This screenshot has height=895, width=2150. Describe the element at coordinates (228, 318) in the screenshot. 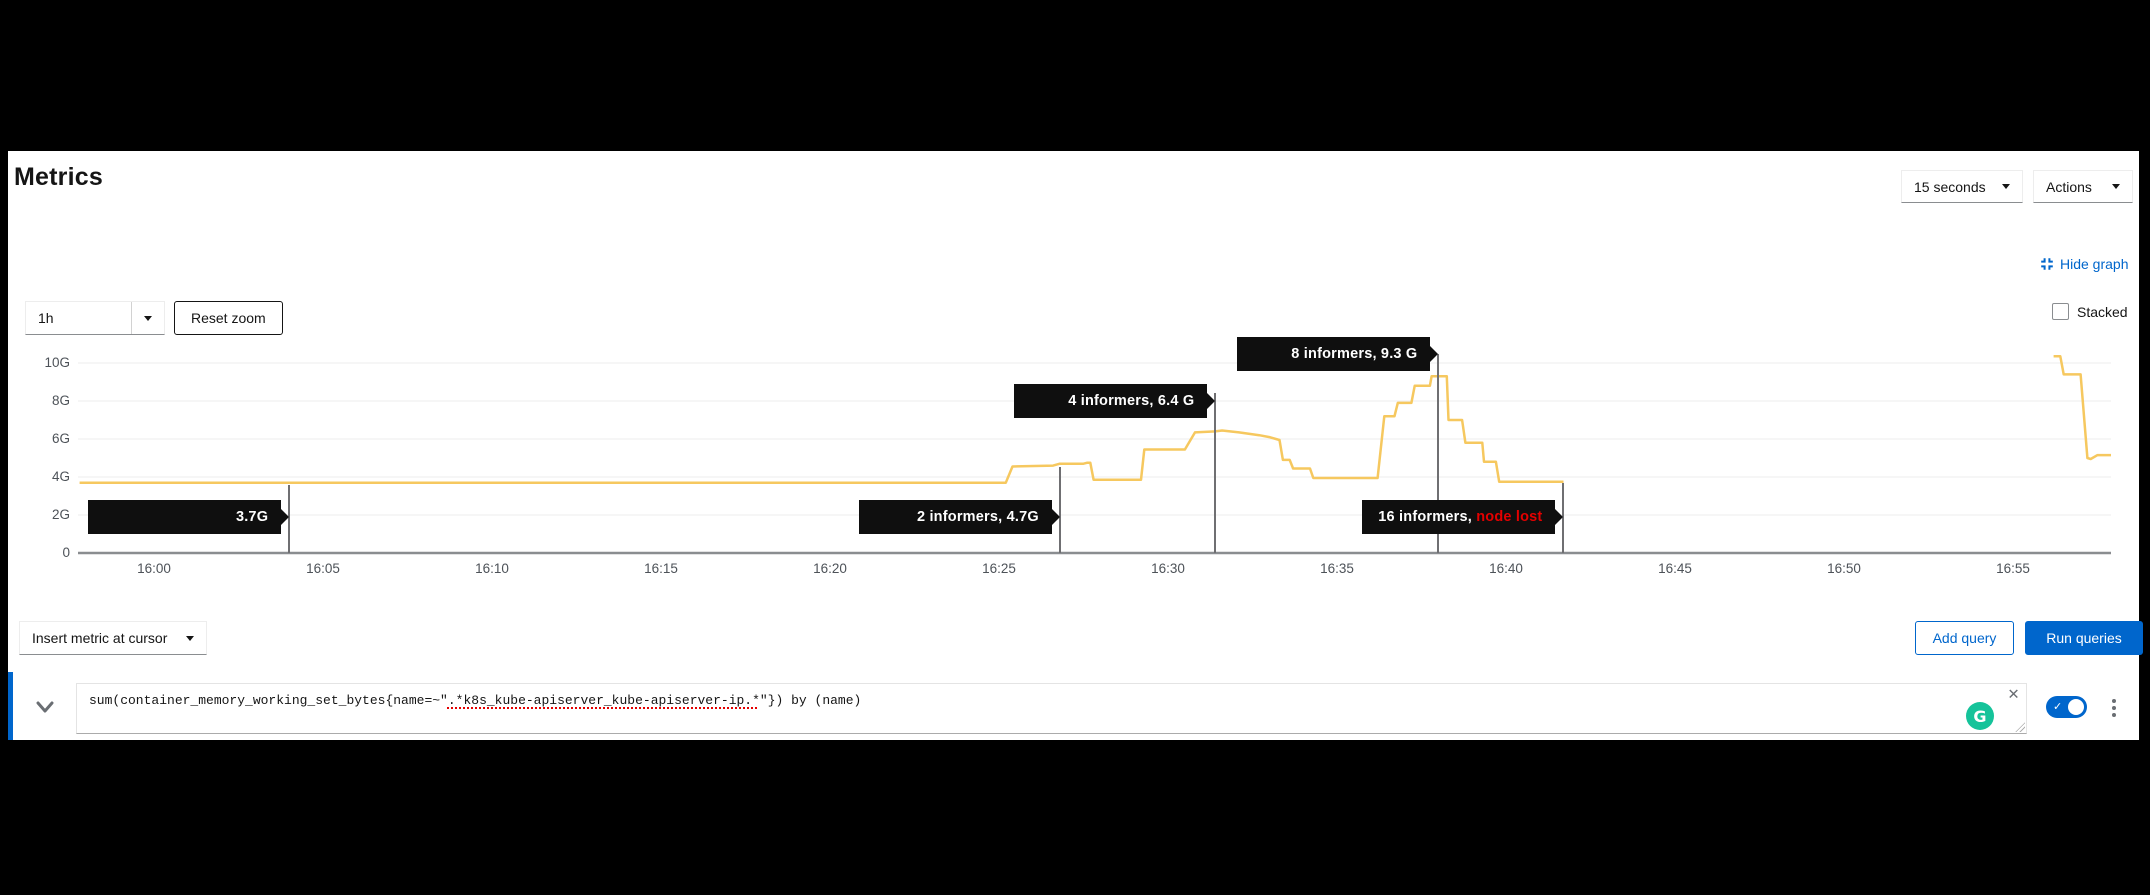

I see `reset-zoom-button: Reset zoom` at that location.